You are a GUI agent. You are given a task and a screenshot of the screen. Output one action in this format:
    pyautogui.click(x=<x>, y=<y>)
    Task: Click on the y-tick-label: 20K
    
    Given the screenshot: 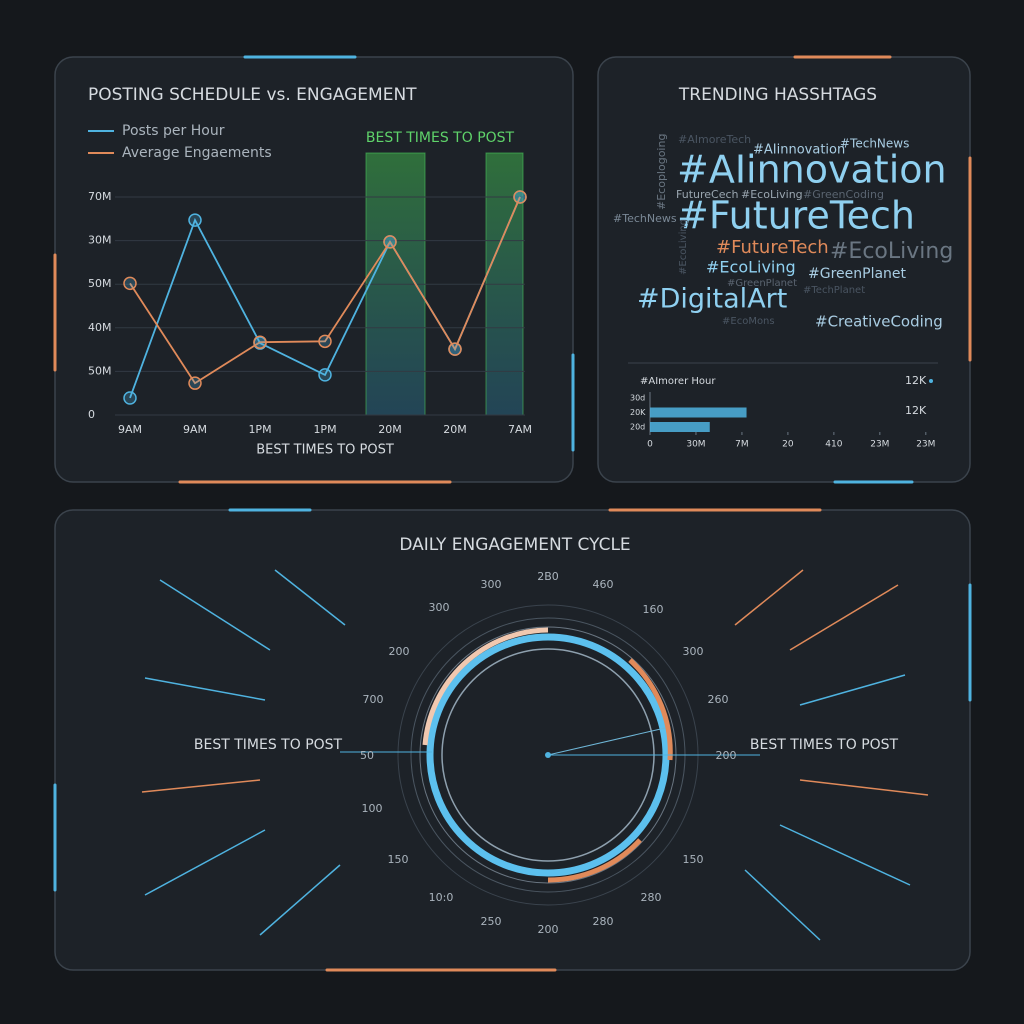 What is the action you would take?
    pyautogui.click(x=638, y=412)
    